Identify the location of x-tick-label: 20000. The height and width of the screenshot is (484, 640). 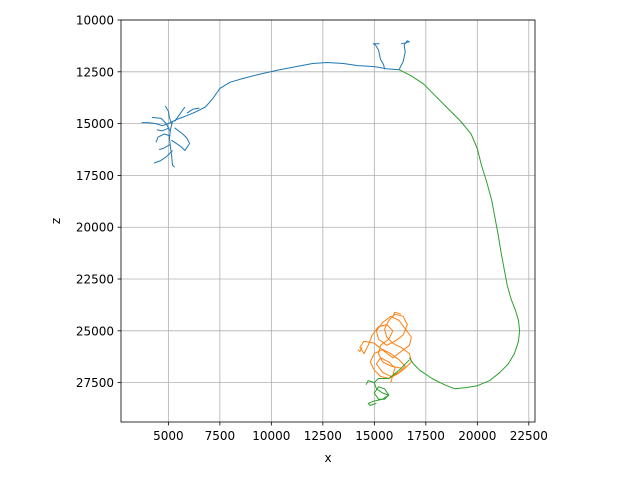
(477, 436).